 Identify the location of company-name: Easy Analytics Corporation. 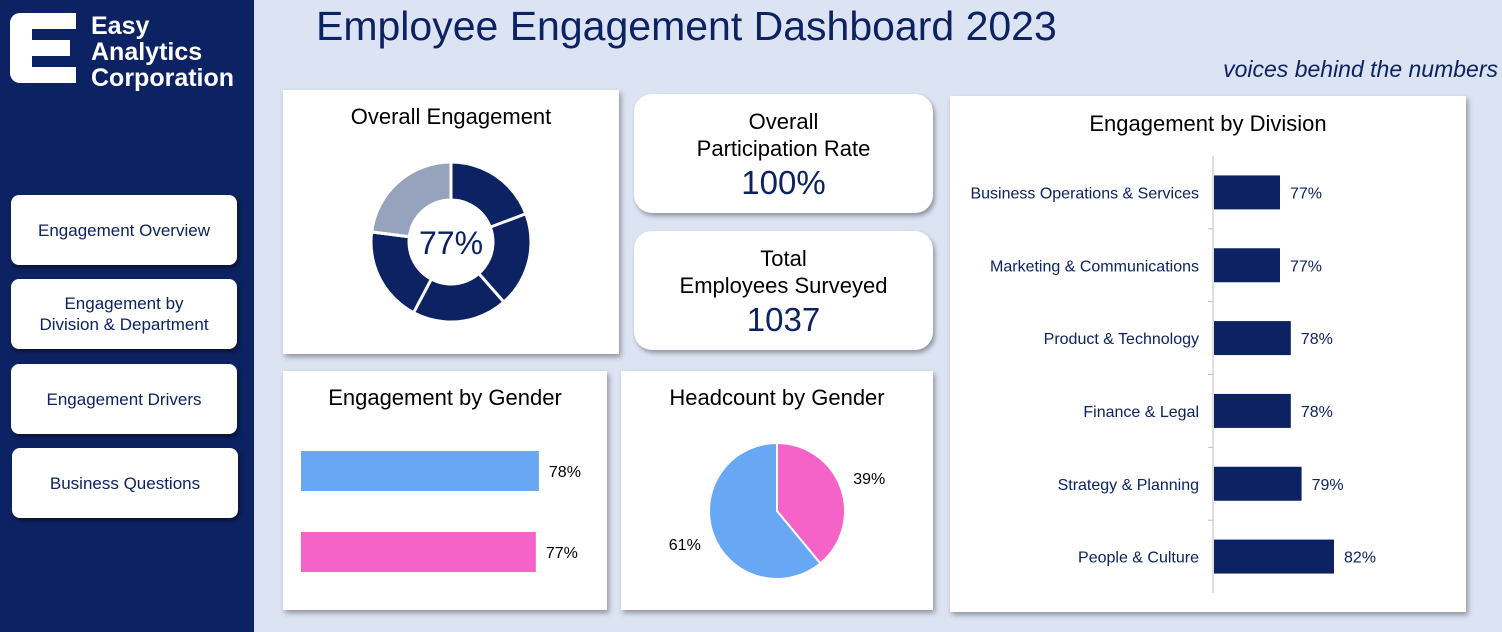
(162, 52).